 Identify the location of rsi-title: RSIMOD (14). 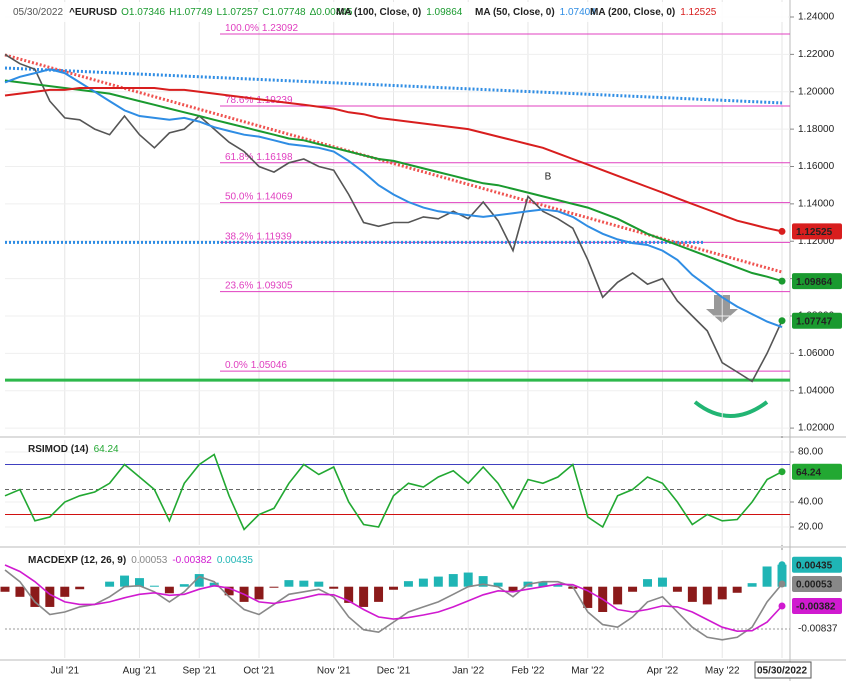
(58, 449).